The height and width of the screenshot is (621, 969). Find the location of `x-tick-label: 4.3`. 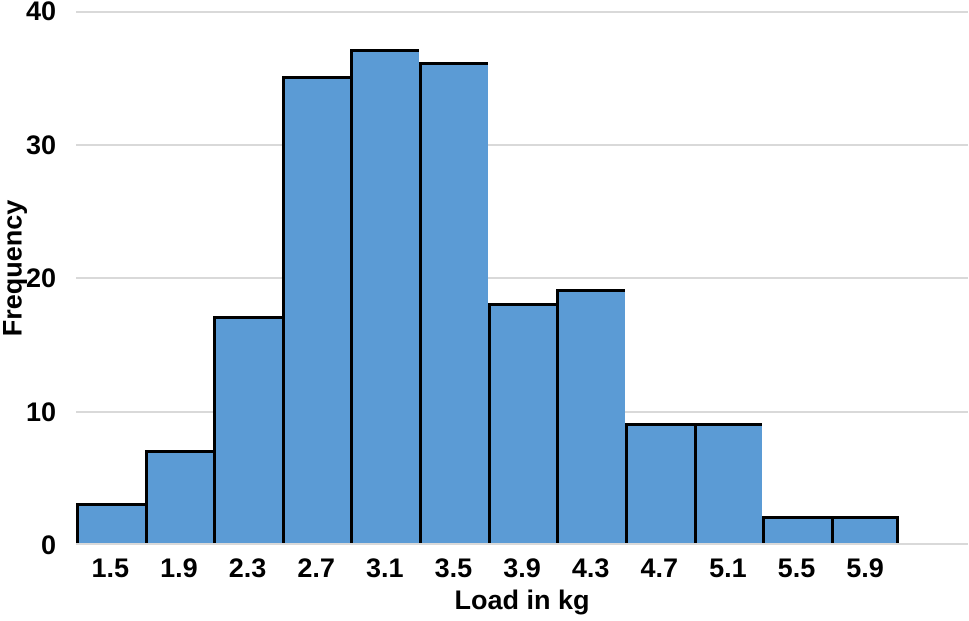

x-tick-label: 4.3 is located at coordinates (590, 568).